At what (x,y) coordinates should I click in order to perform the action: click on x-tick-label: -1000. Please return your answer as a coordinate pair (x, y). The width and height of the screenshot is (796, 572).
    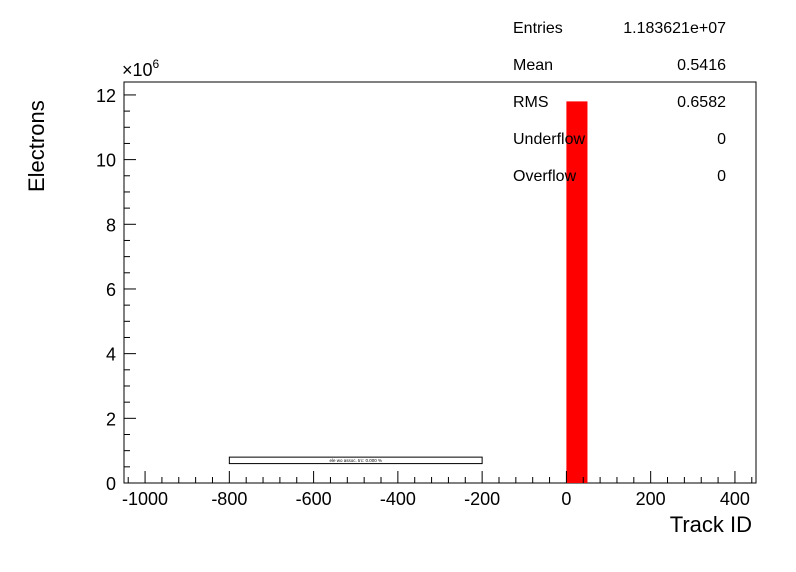
    Looking at the image, I should click on (145, 499).